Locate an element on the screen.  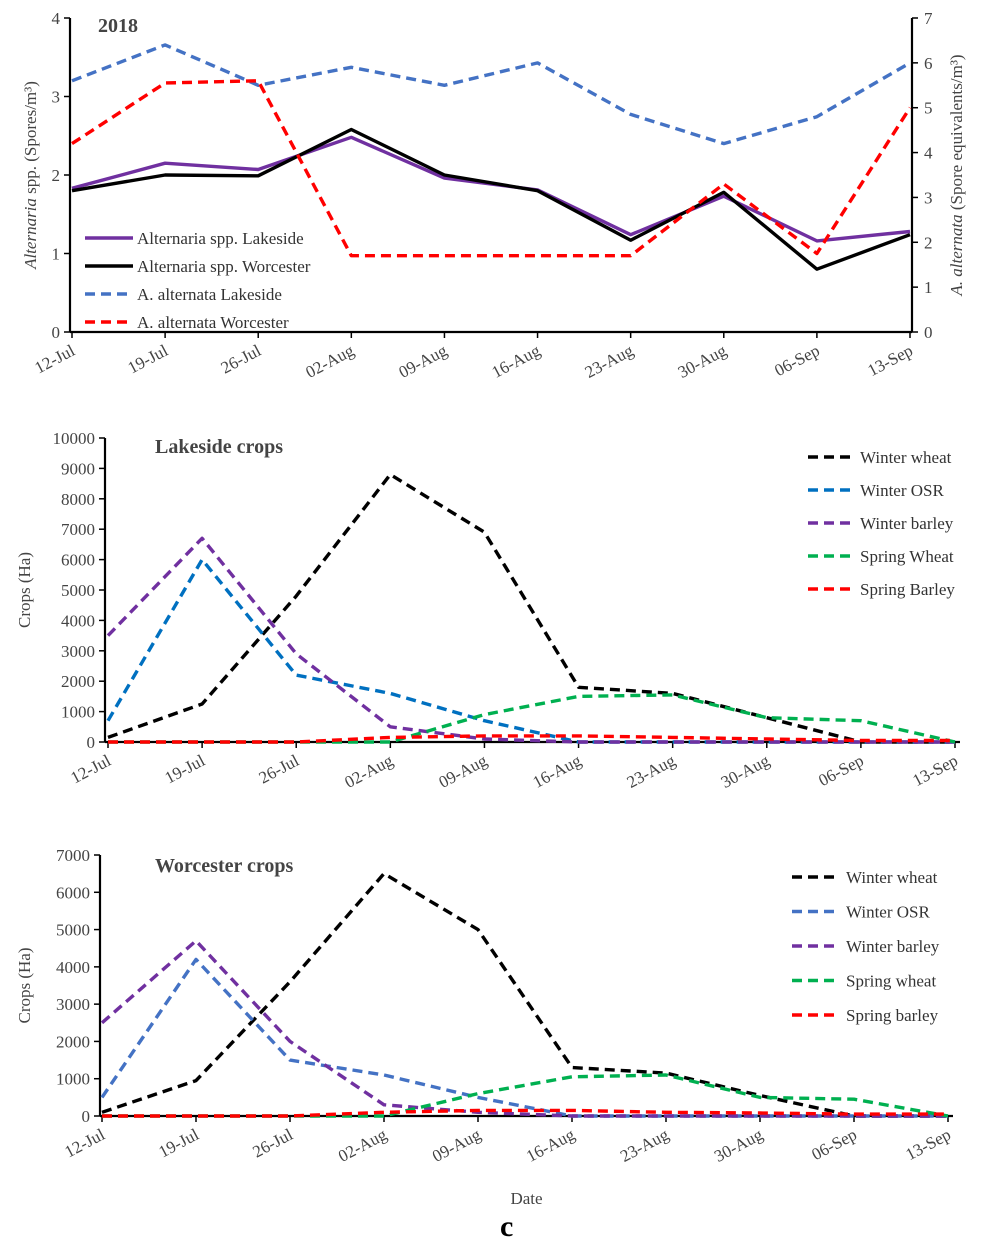
y2-tick-label: 4 is located at coordinates (928, 153).